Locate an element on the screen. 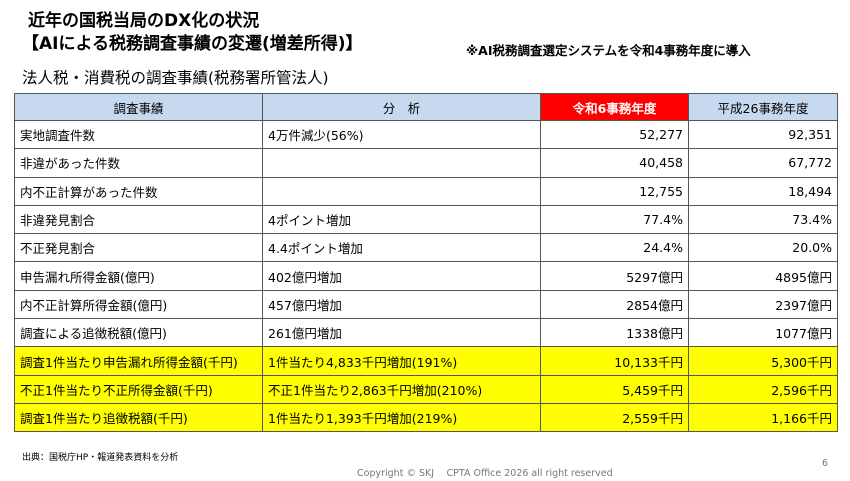 This screenshot has width=850, height=481. row-item-cell: 内不正計算所得金額(億円) is located at coordinates (138, 304).